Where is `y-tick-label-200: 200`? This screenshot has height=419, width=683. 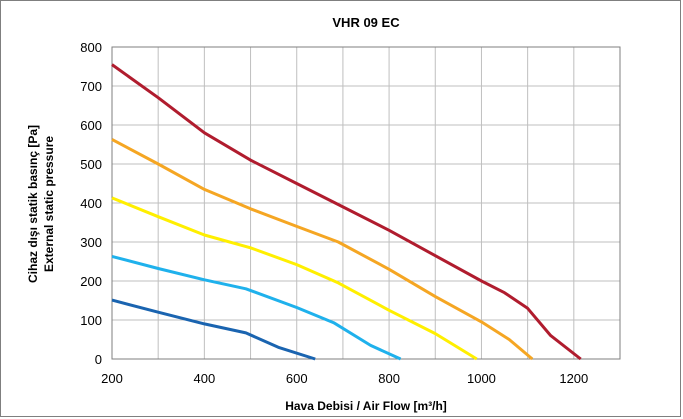
y-tick-label-200: 200 is located at coordinates (91, 281).